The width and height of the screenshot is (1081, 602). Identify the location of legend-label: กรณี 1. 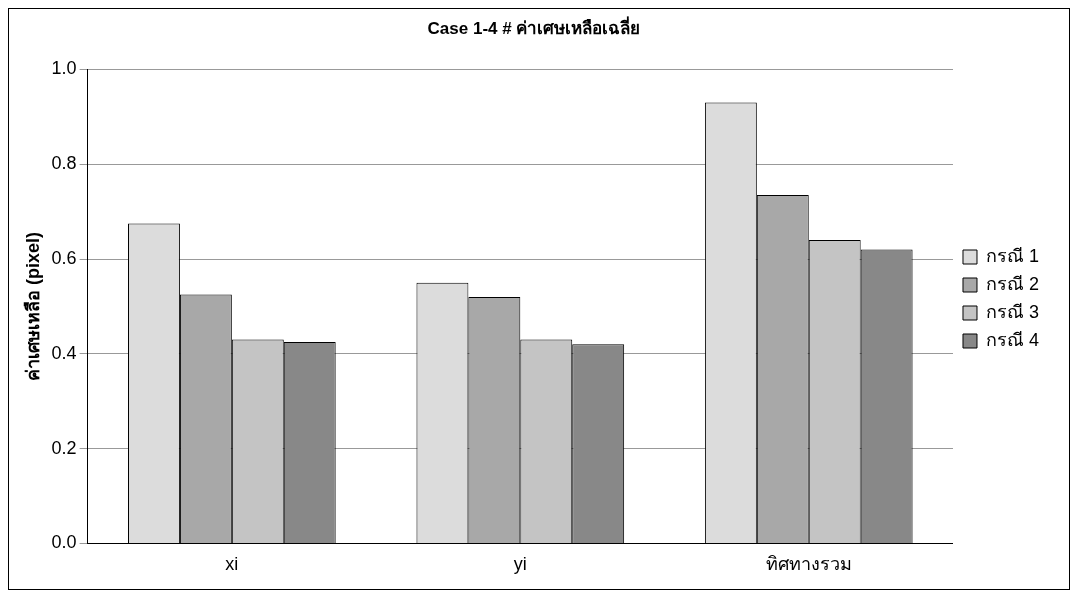
(1012, 255).